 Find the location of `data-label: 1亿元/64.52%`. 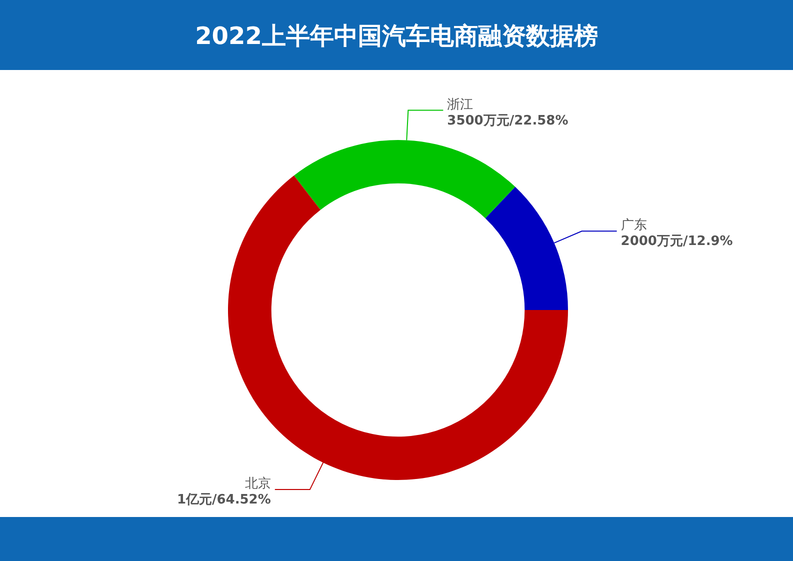

data-label: 1亿元/64.52% is located at coordinates (223, 500).